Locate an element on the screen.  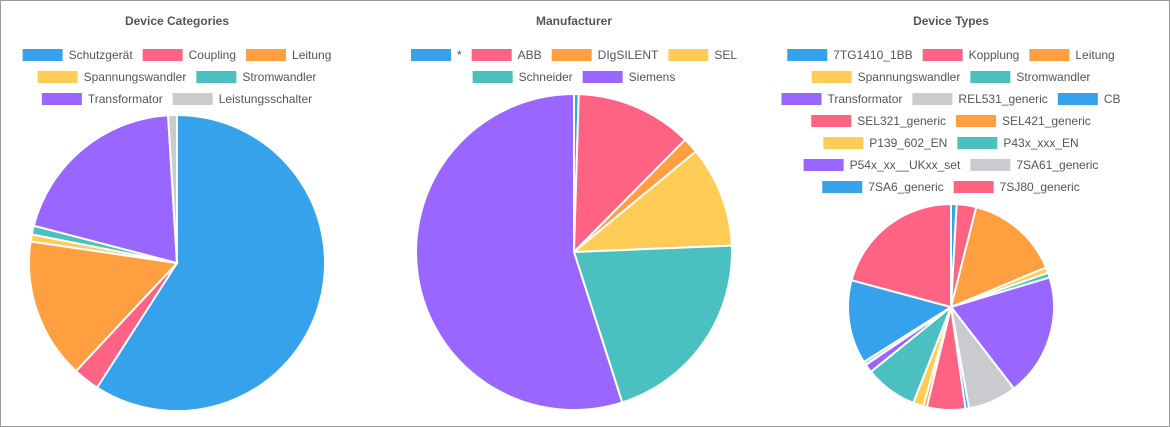
legend-item: Coupling is located at coordinates (189, 55).